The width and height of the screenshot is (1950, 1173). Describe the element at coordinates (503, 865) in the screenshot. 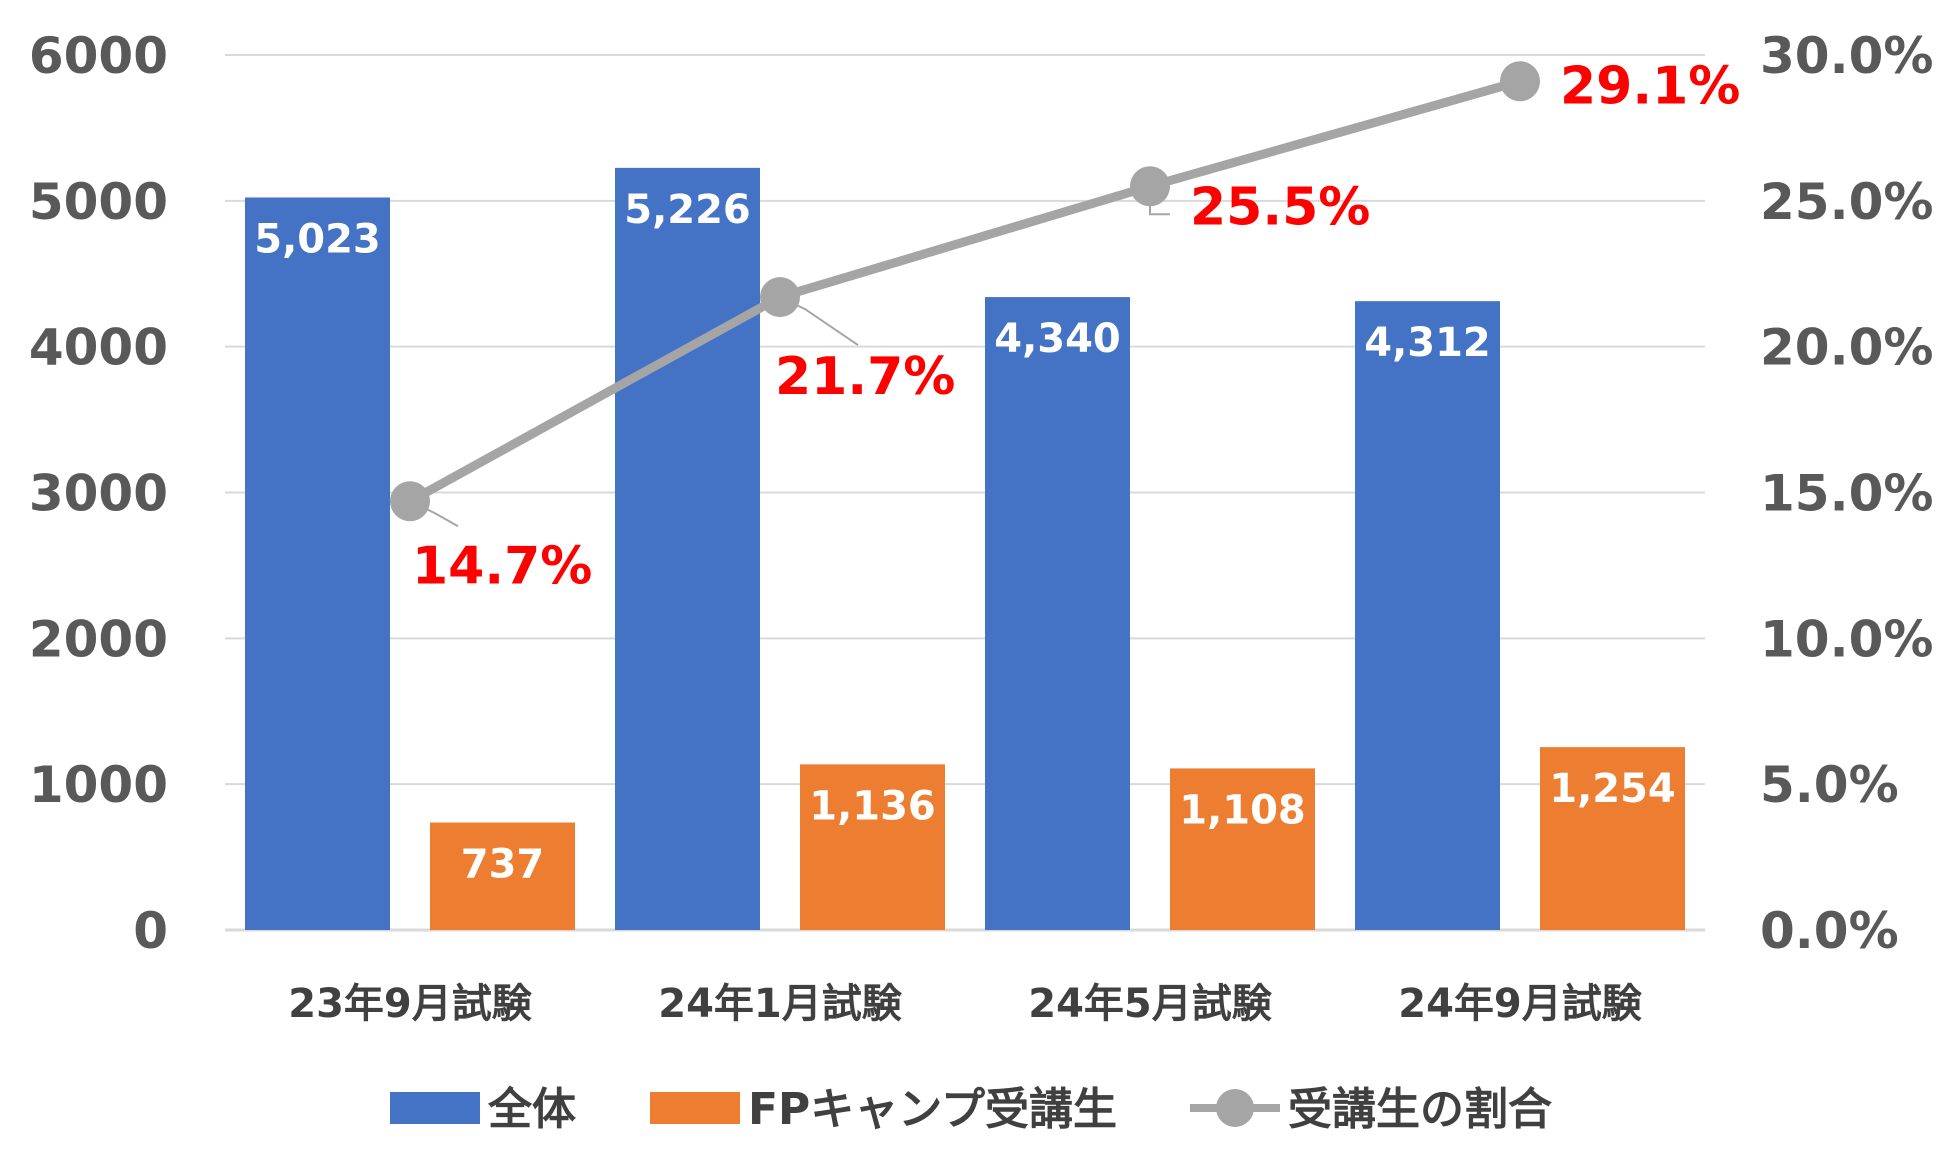

I see `bar-data-label: 737` at that location.